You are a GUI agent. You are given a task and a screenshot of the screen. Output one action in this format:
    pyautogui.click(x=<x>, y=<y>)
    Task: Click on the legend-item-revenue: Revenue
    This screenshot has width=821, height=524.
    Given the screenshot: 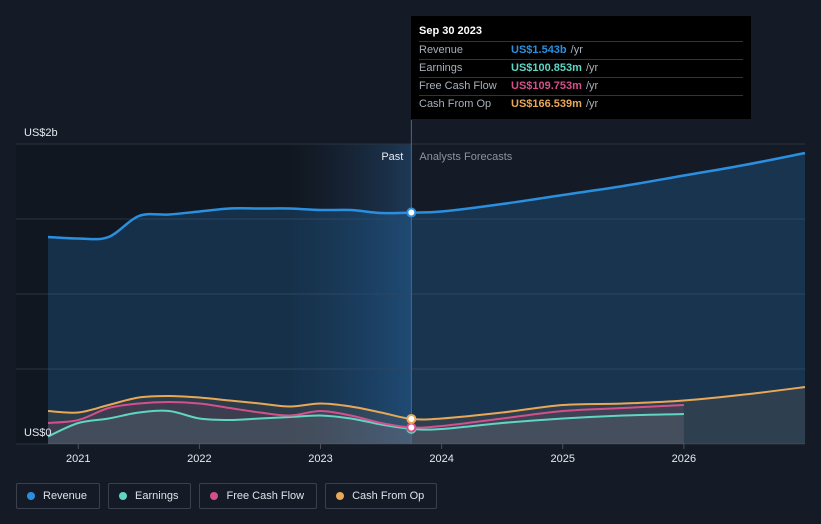 What is the action you would take?
    pyautogui.click(x=58, y=496)
    